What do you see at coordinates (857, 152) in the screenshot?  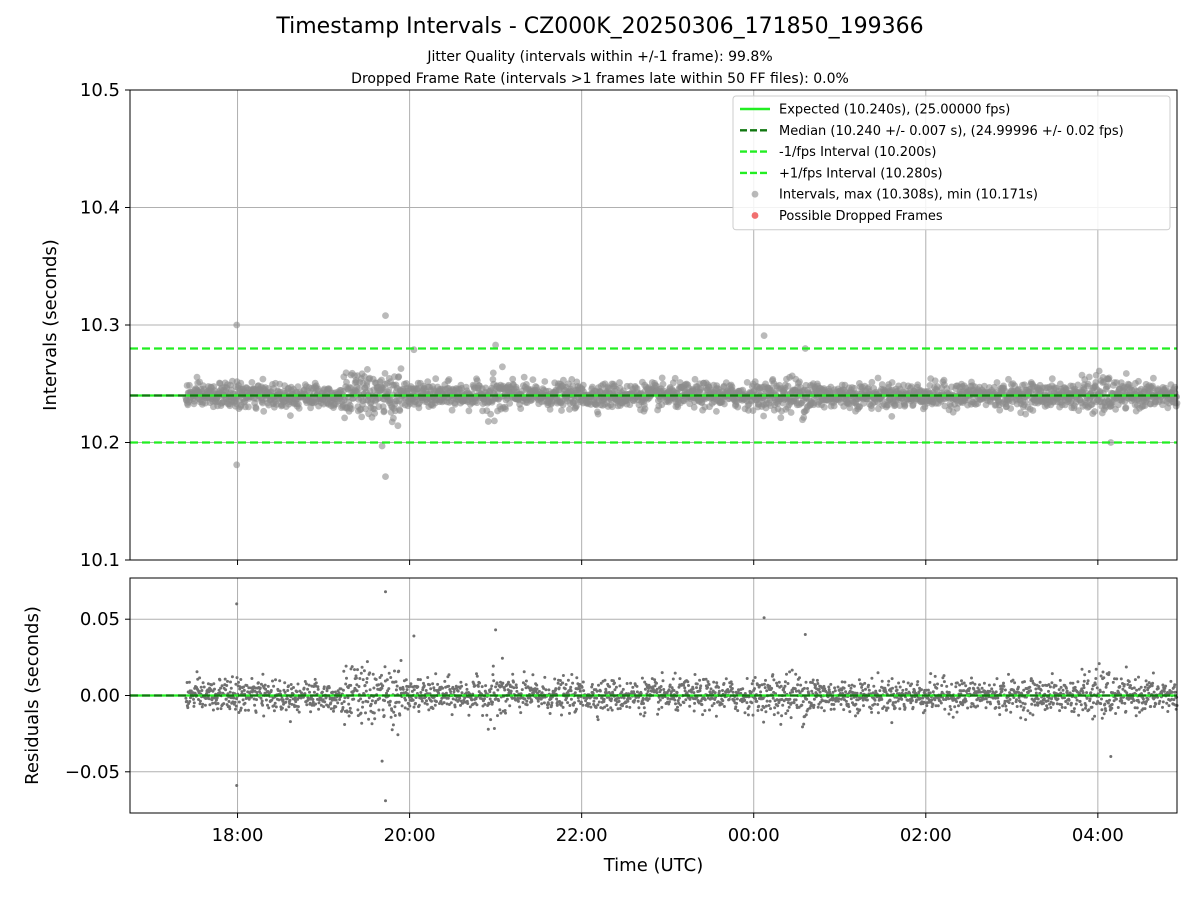 I see `legend-entry-label: -1/fps Interval (10.200s)` at bounding box center [857, 152].